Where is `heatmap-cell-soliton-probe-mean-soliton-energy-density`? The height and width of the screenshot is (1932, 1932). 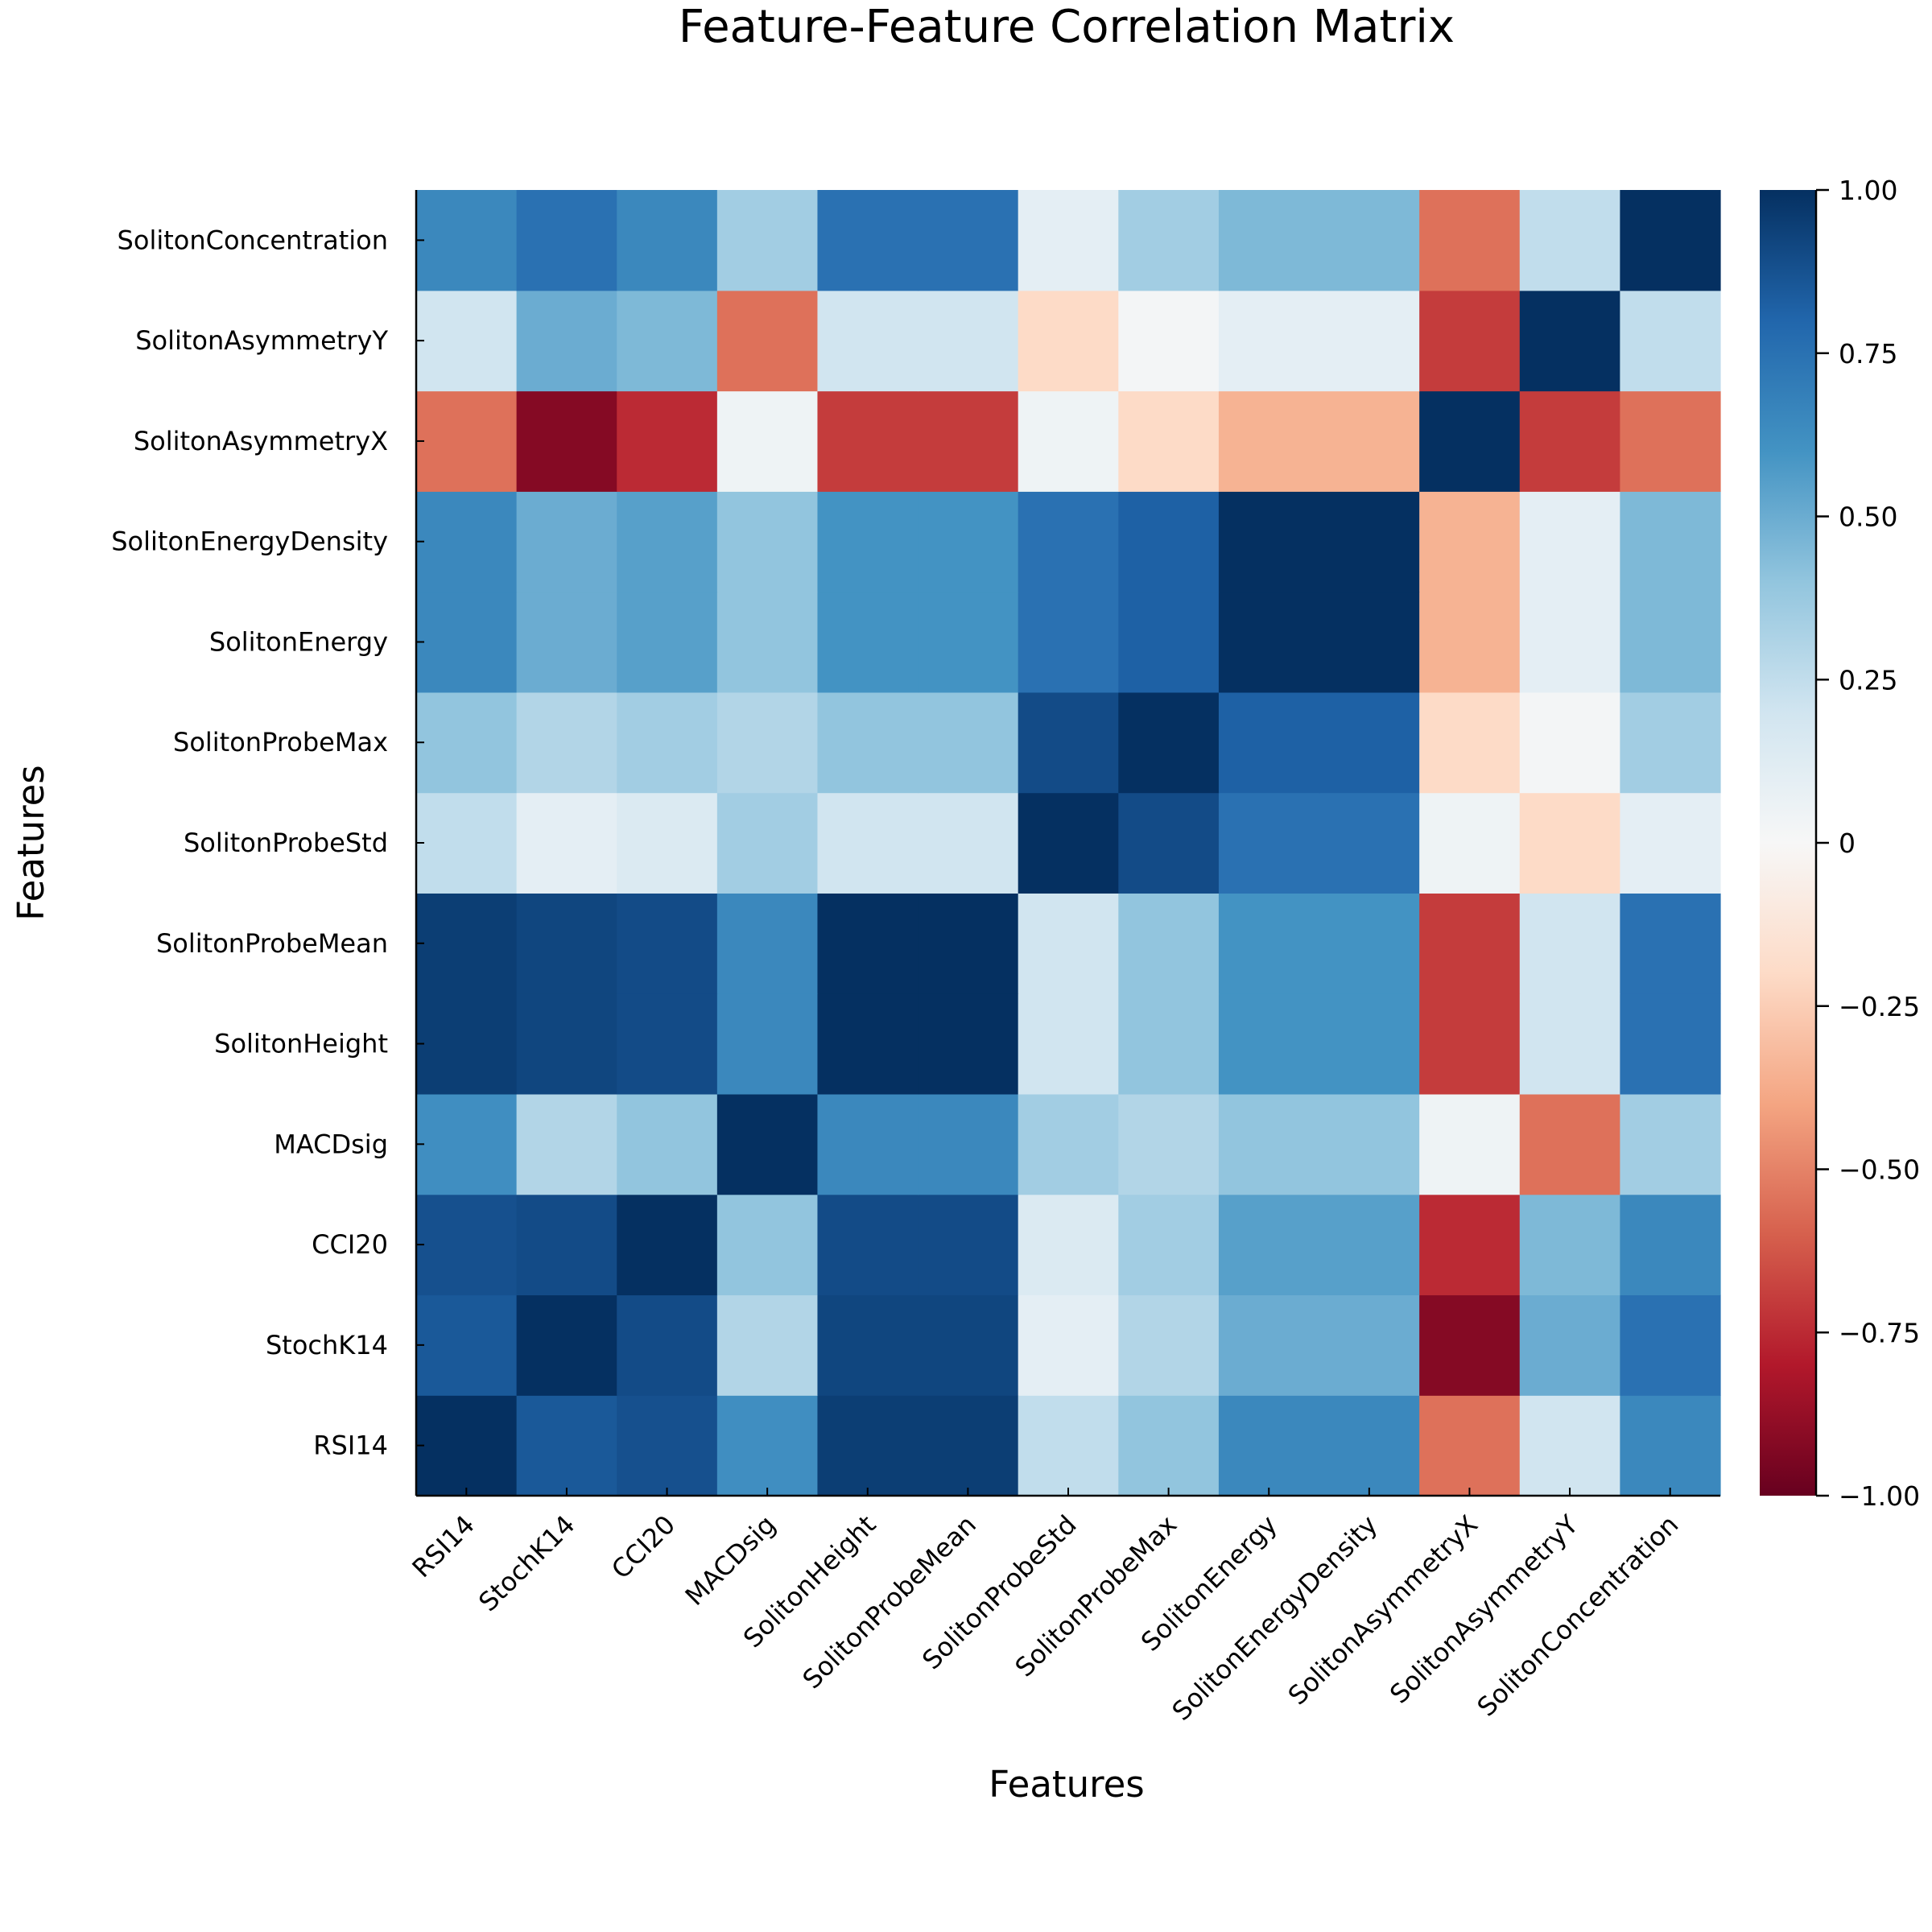 heatmap-cell-soliton-probe-mean-soliton-energy-density is located at coordinates (1369, 943).